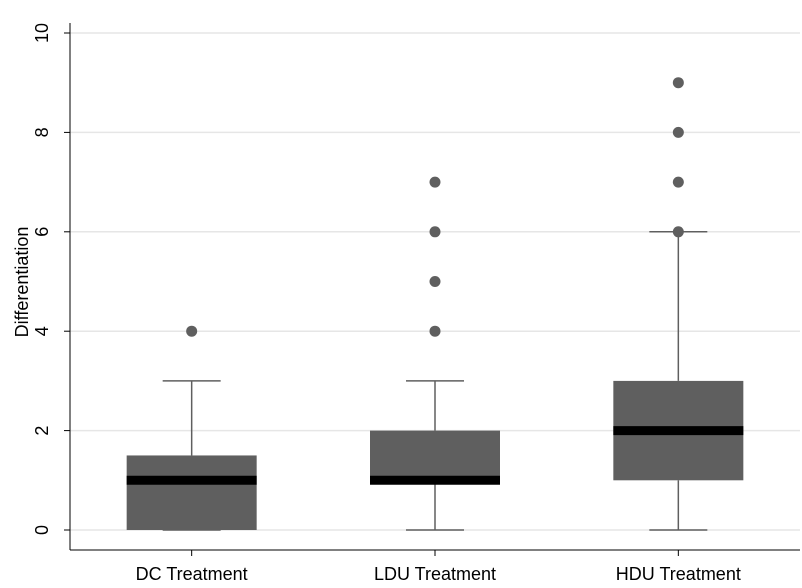  Describe the element at coordinates (678, 573) in the screenshot. I see `x-tick-label: HDU Treatment` at that location.